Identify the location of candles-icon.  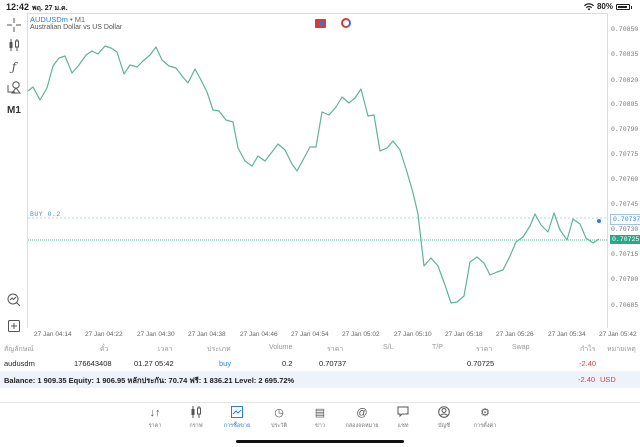
(196, 413).